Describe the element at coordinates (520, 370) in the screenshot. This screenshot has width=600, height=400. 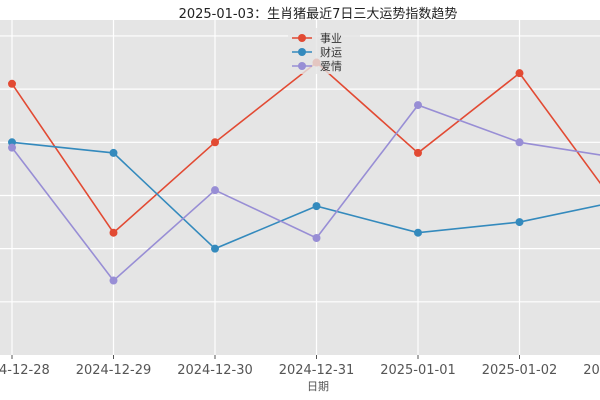
I see `x-tick-label: 2025-01-02` at that location.